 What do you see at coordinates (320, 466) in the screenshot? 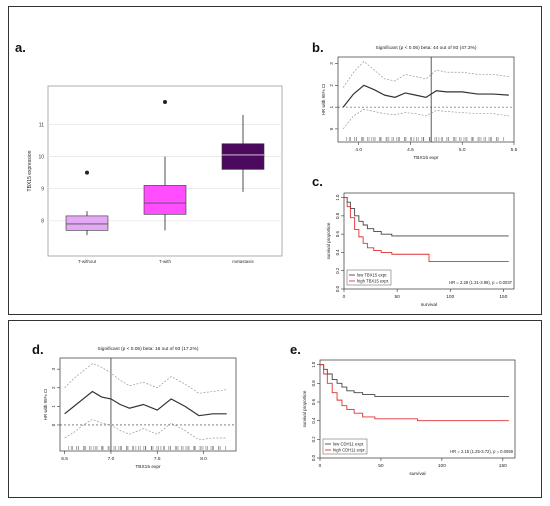
I see `x-tick-label-e-0: 0` at bounding box center [320, 466].